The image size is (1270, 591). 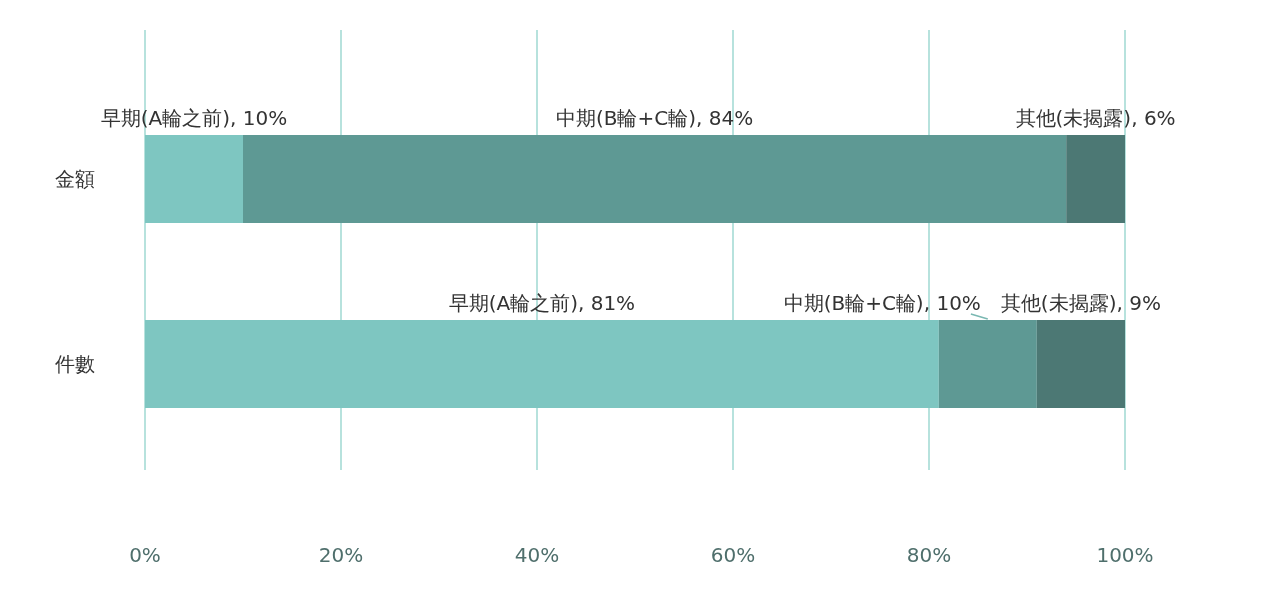 I want to click on data-label: , 84%, so click(x=725, y=118).